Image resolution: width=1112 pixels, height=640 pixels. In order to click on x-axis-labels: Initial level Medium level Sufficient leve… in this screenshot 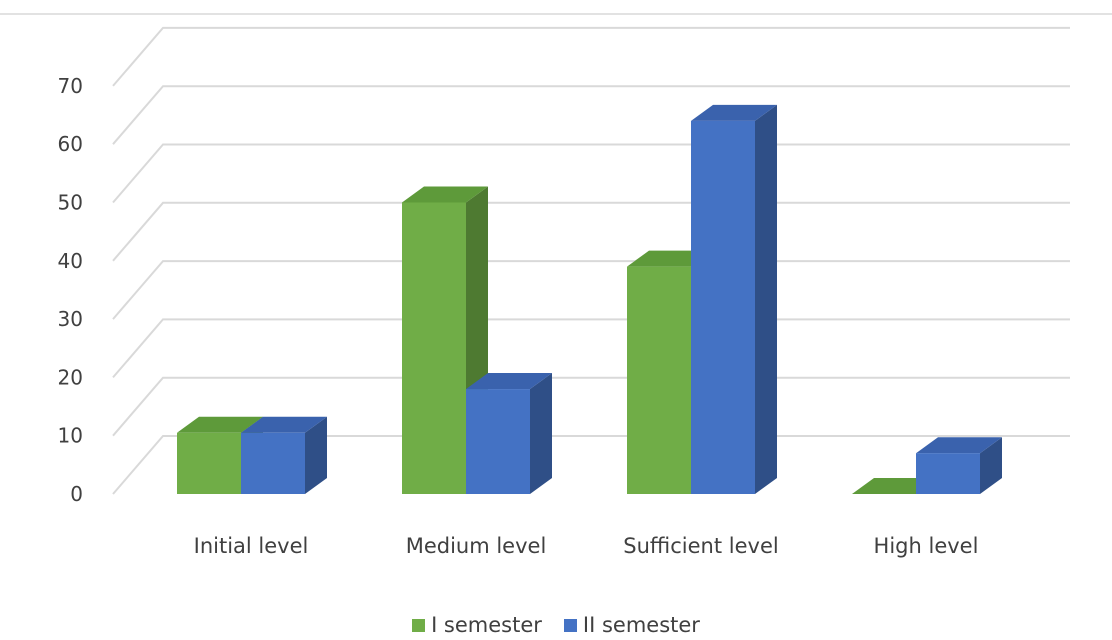, I will do `click(586, 546)`.